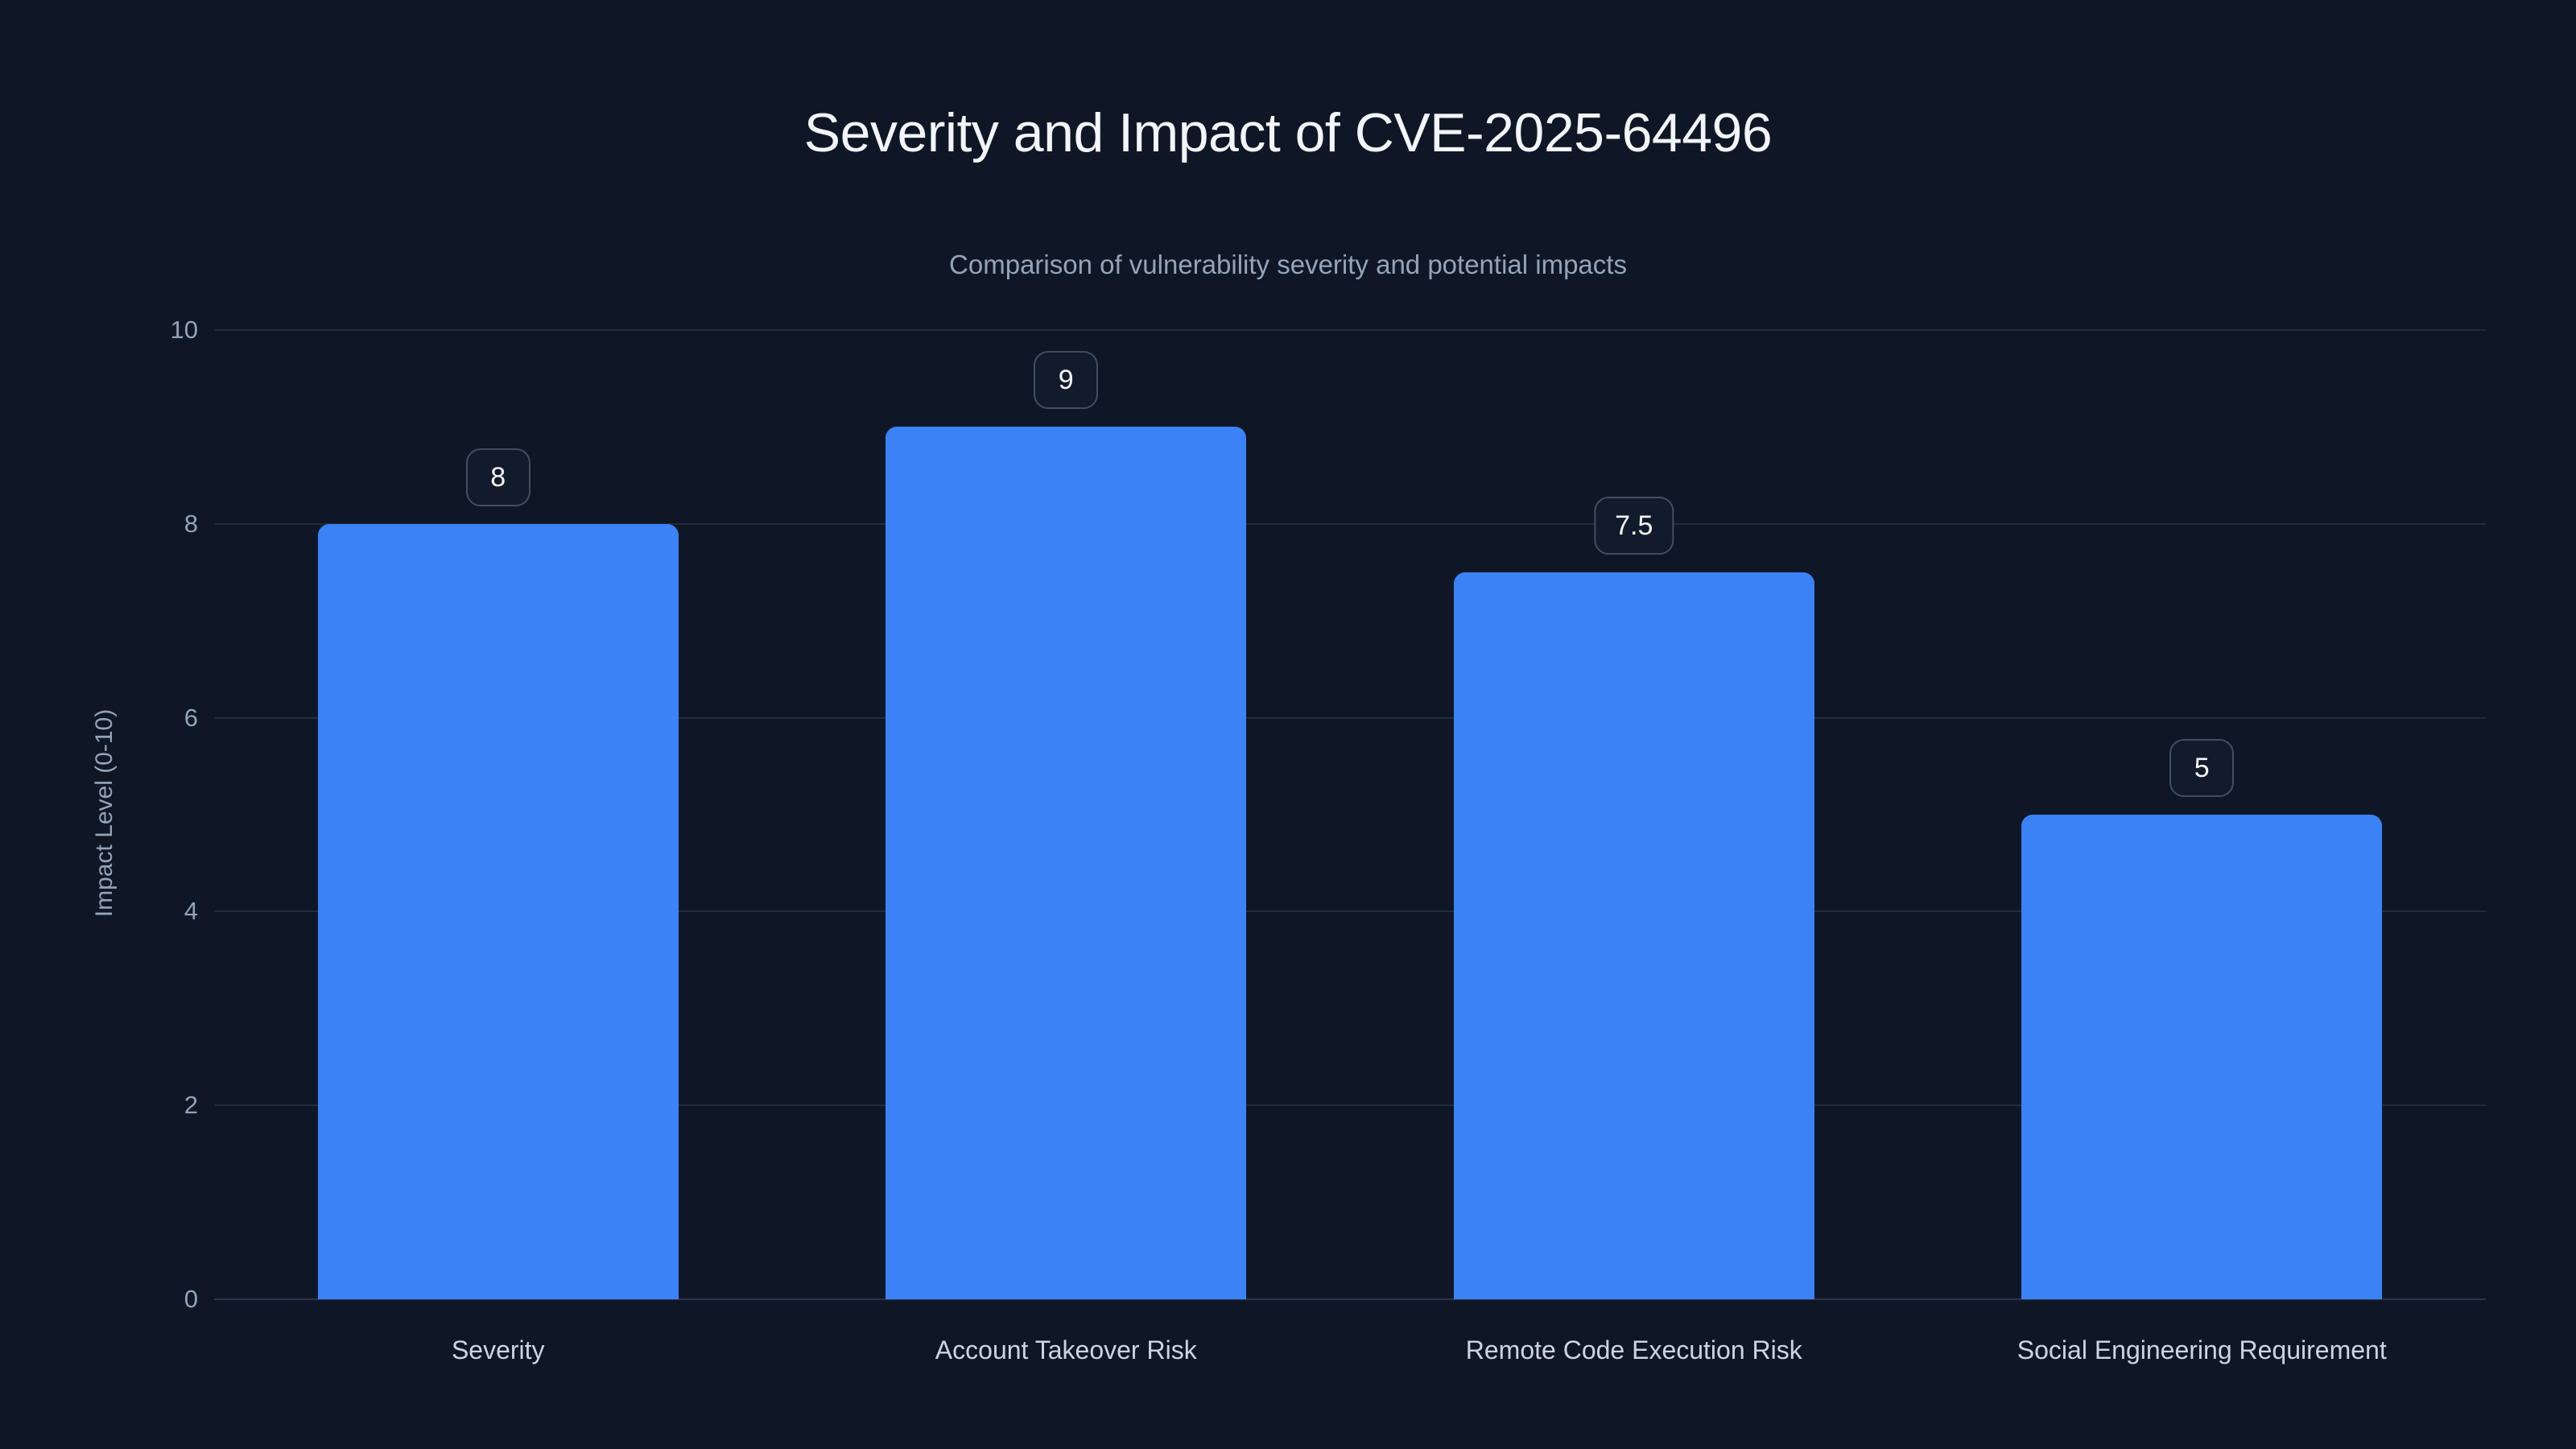 This screenshot has height=1449, width=2576. What do you see at coordinates (1634, 526) in the screenshot?
I see `value-label-remote-code-execution-risk: 7.5` at bounding box center [1634, 526].